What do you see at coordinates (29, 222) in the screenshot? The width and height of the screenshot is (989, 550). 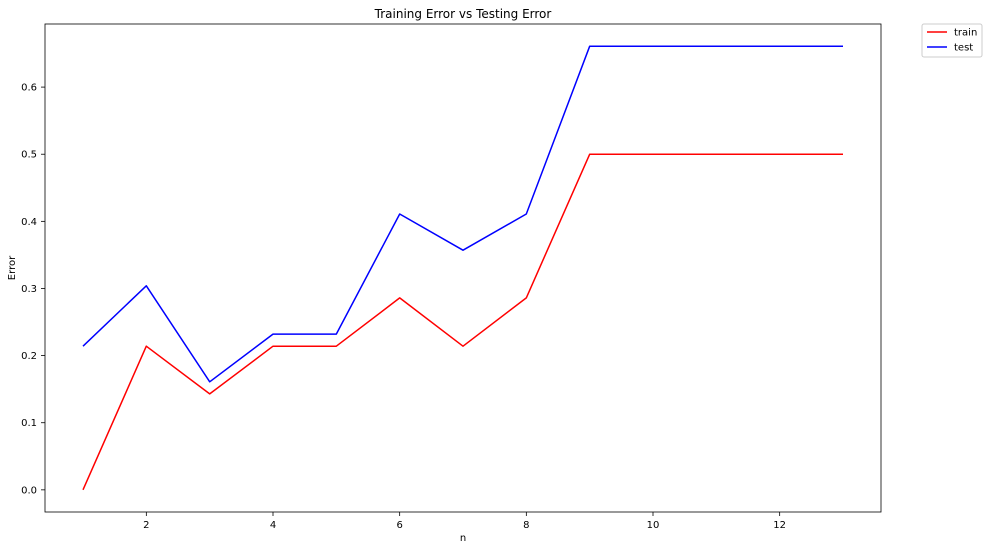 I see `y-tick-label: 0.4` at bounding box center [29, 222].